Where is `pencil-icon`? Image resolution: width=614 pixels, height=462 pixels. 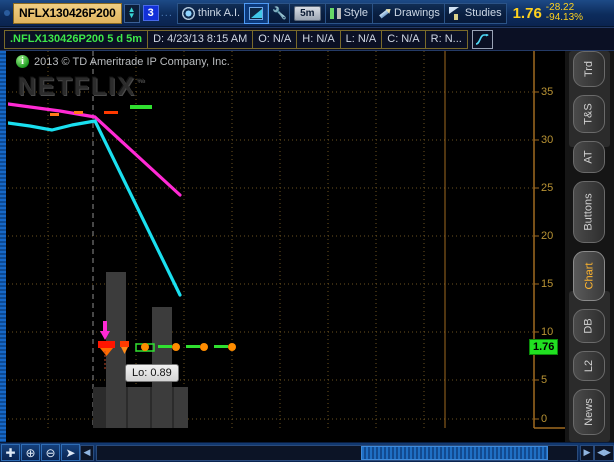 pencil-icon is located at coordinates (384, 13).